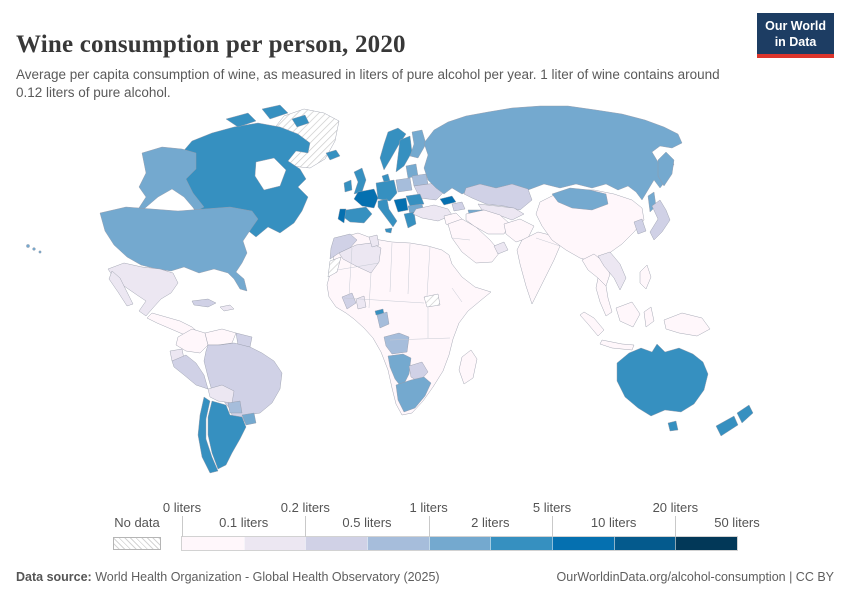 Image resolution: width=850 pixels, height=600 pixels. What do you see at coordinates (745, 414) in the screenshot?
I see `region-new-zealand-north` at bounding box center [745, 414].